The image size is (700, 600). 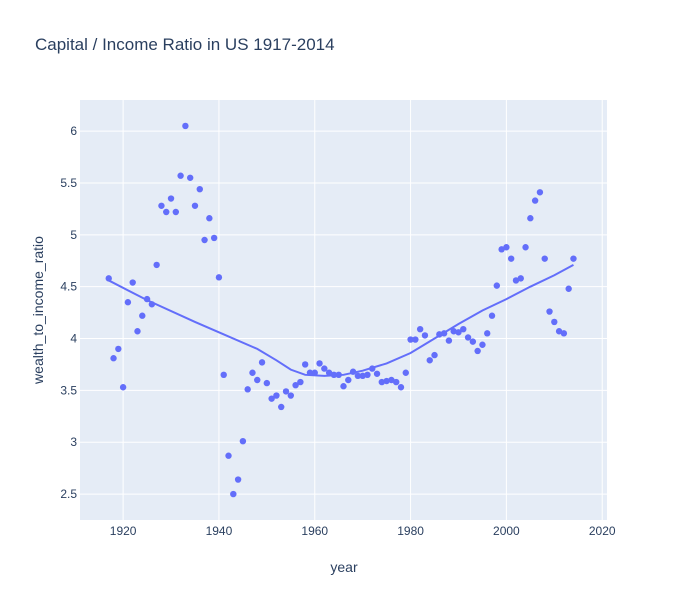 What do you see at coordinates (73, 235) in the screenshot?
I see `y-tick-label: 5` at bounding box center [73, 235].